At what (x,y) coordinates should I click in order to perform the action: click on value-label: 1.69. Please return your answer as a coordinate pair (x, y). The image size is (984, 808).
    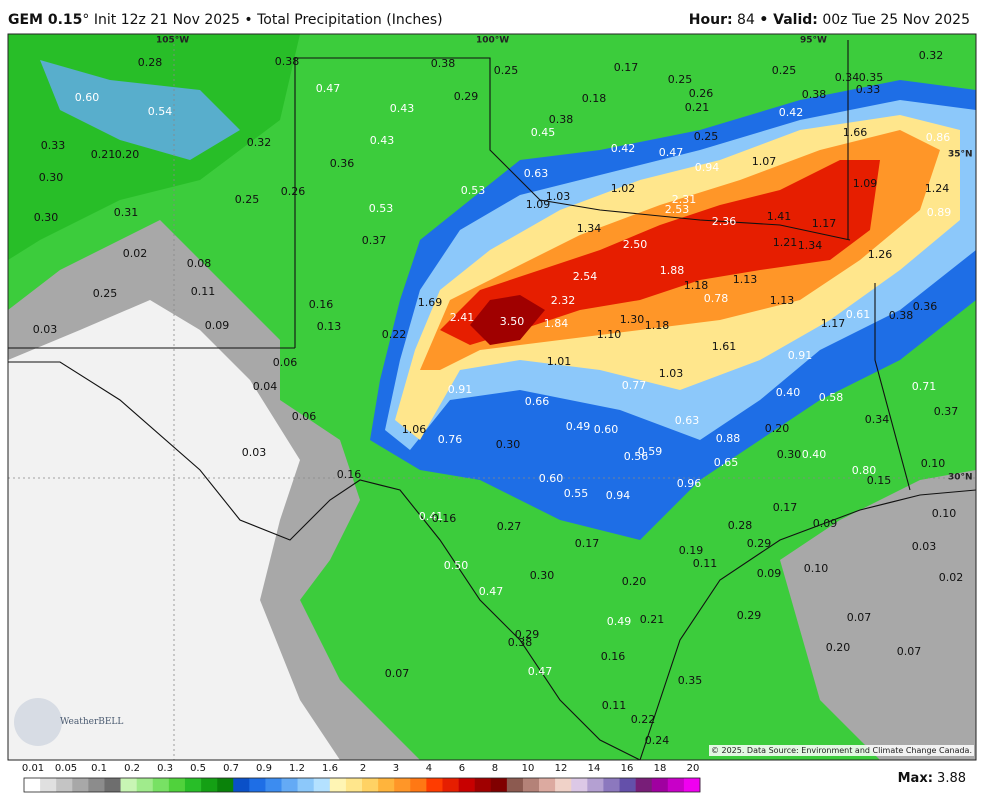
    Looking at the image, I should click on (430, 302).